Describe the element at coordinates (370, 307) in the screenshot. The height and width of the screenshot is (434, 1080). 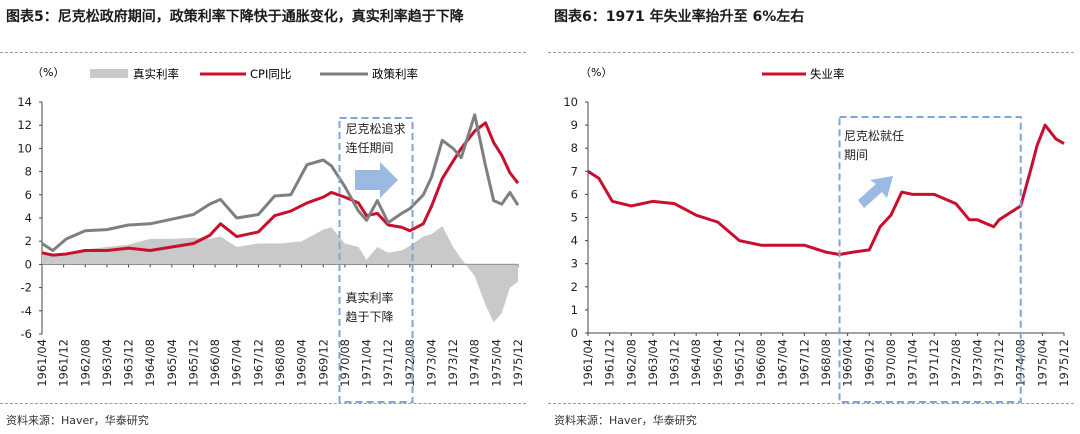
I see `annotation-real-rate-falling: 真实利率趋于下降` at that location.